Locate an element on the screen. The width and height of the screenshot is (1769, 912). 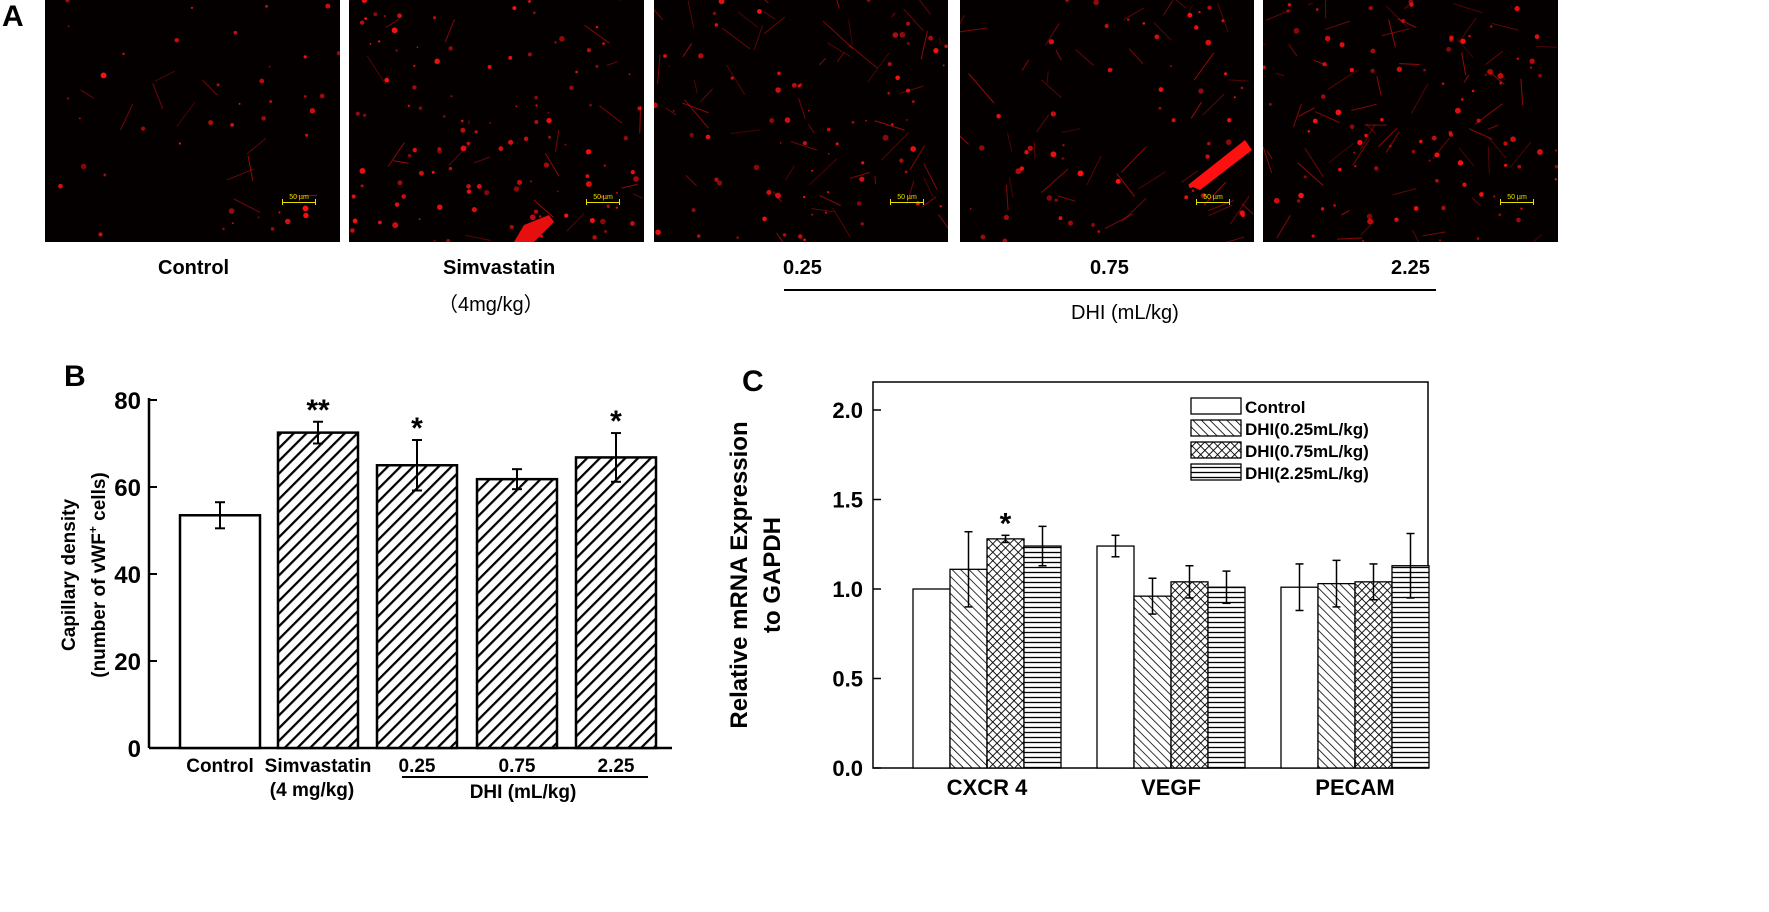
bar-cxcr-4-s0 is located at coordinates (931, 678).